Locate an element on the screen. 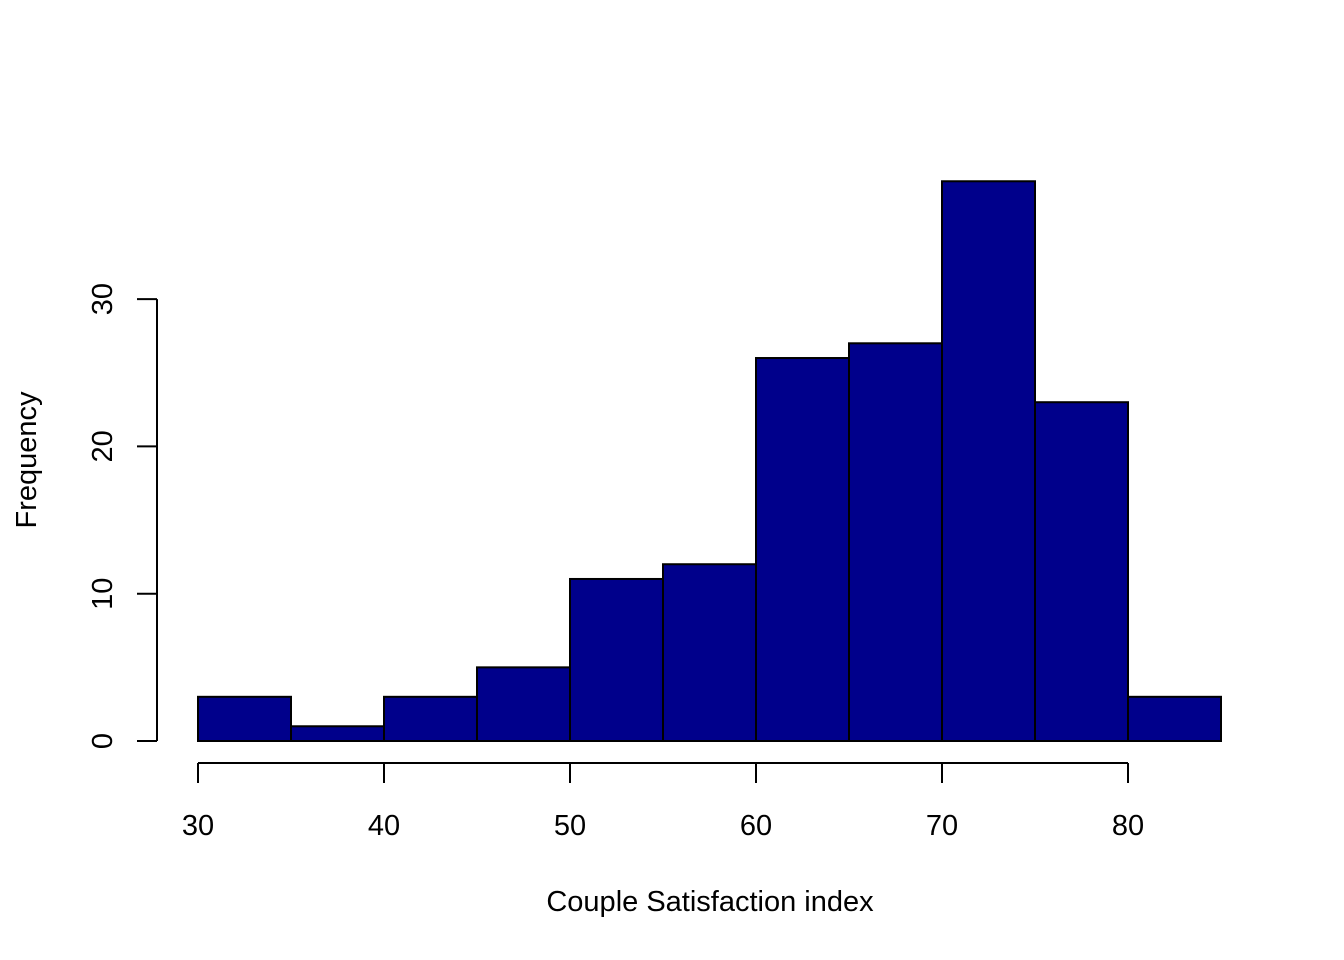  y-tick-label: 20 is located at coordinates (103, 446).